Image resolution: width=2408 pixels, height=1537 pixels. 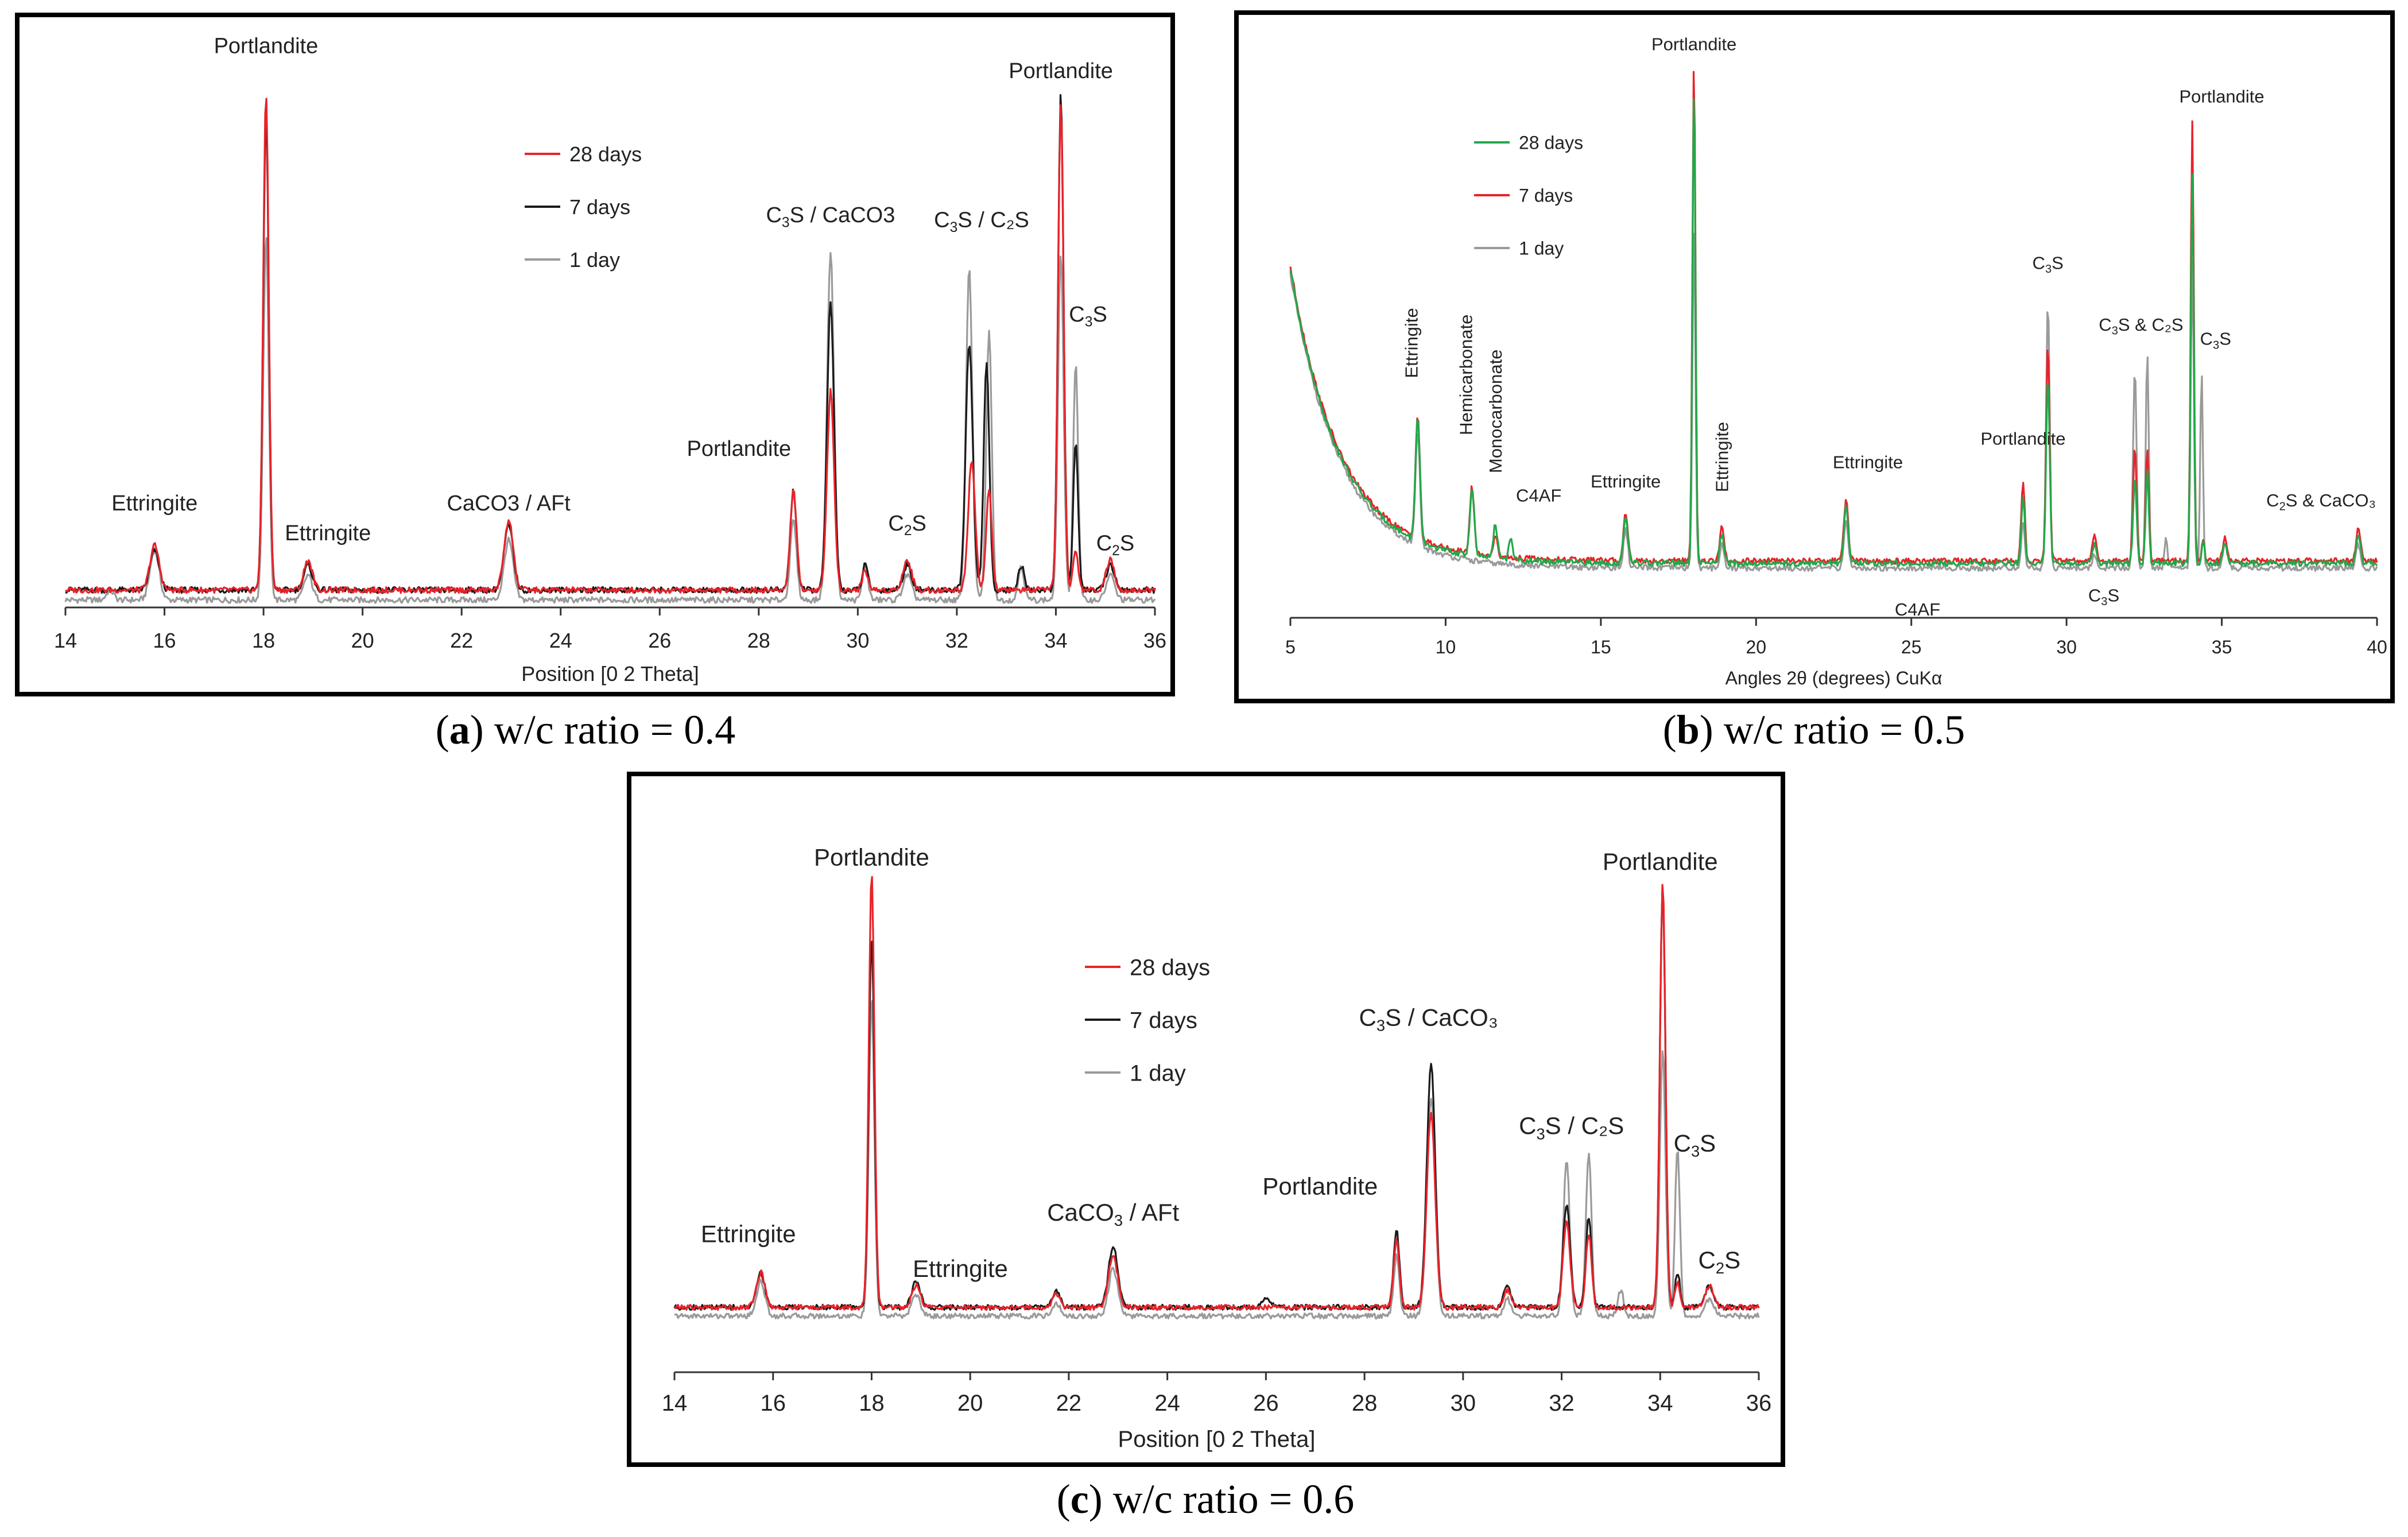 What do you see at coordinates (1833, 678) in the screenshot?
I see `x-axis-label: Angles 2θ (degrees) CuKα` at bounding box center [1833, 678].